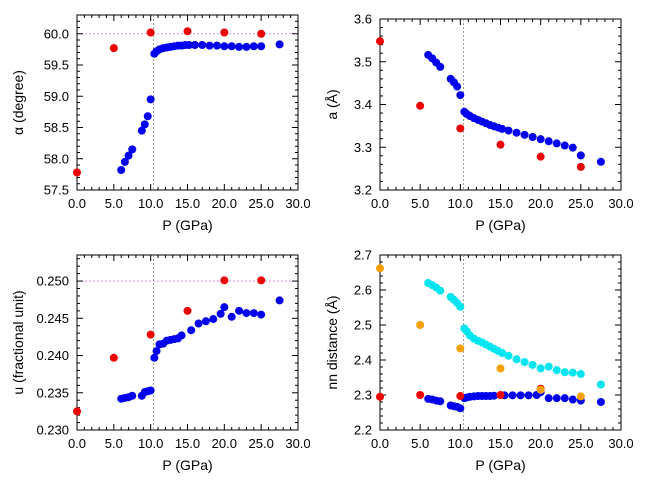 This screenshot has width=646, height=487. Describe the element at coordinates (332, 104) in the screenshot. I see `y-axis-label: a (Å)` at that location.